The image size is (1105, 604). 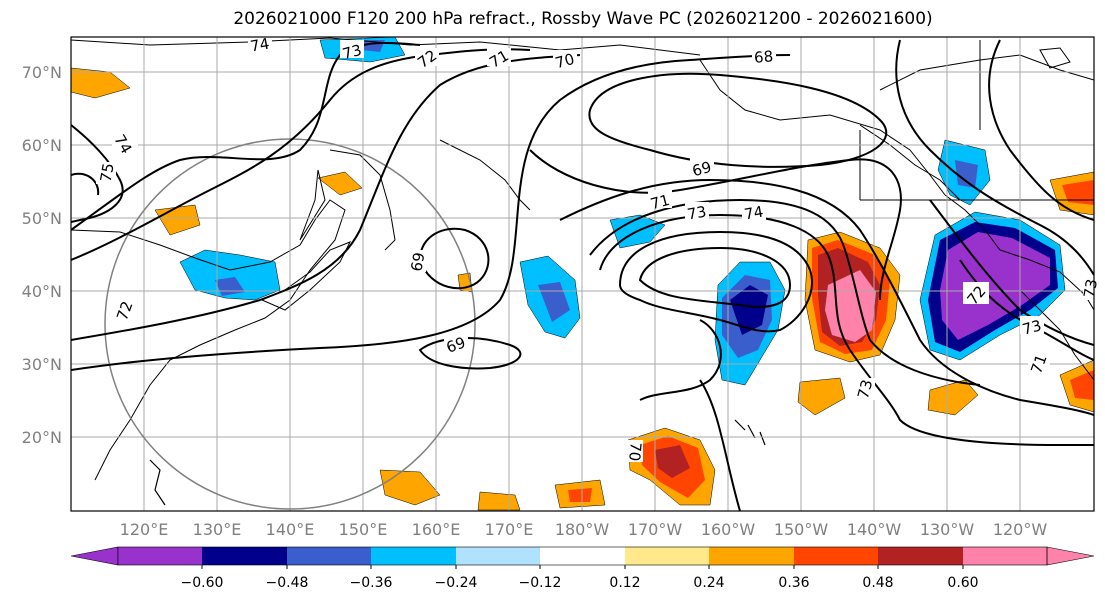 What do you see at coordinates (290, 529) in the screenshot?
I see `lon-label: 140°E` at bounding box center [290, 529].